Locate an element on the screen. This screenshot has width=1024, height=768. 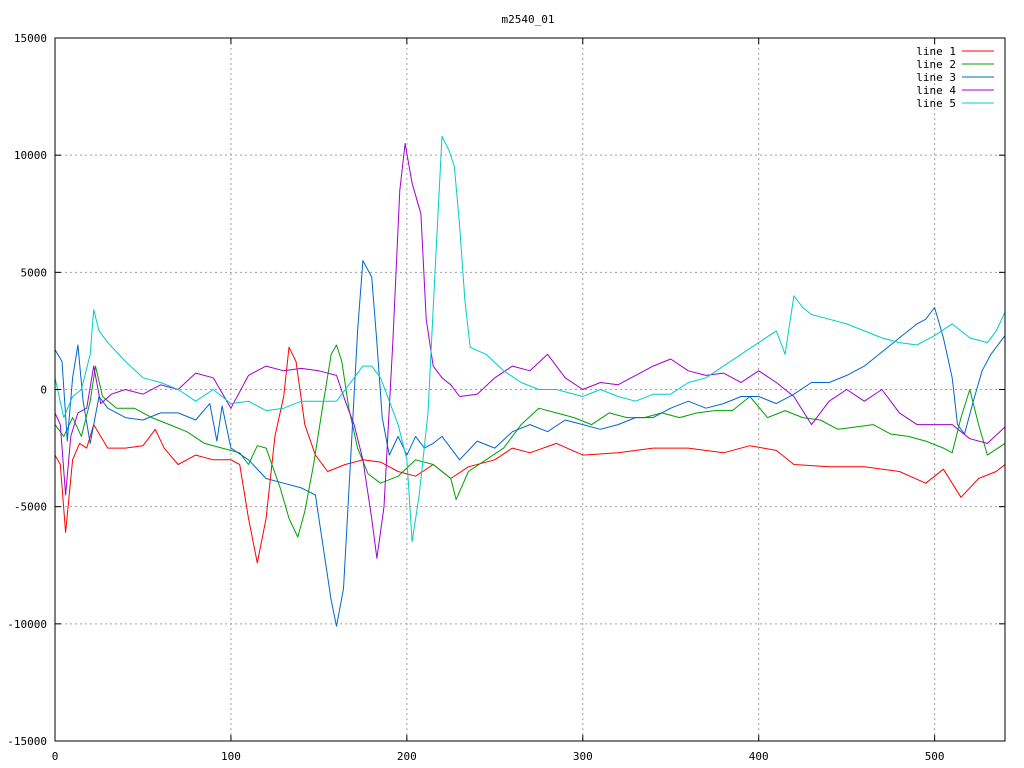
y-tick-label: 5000 is located at coordinates (34, 272).